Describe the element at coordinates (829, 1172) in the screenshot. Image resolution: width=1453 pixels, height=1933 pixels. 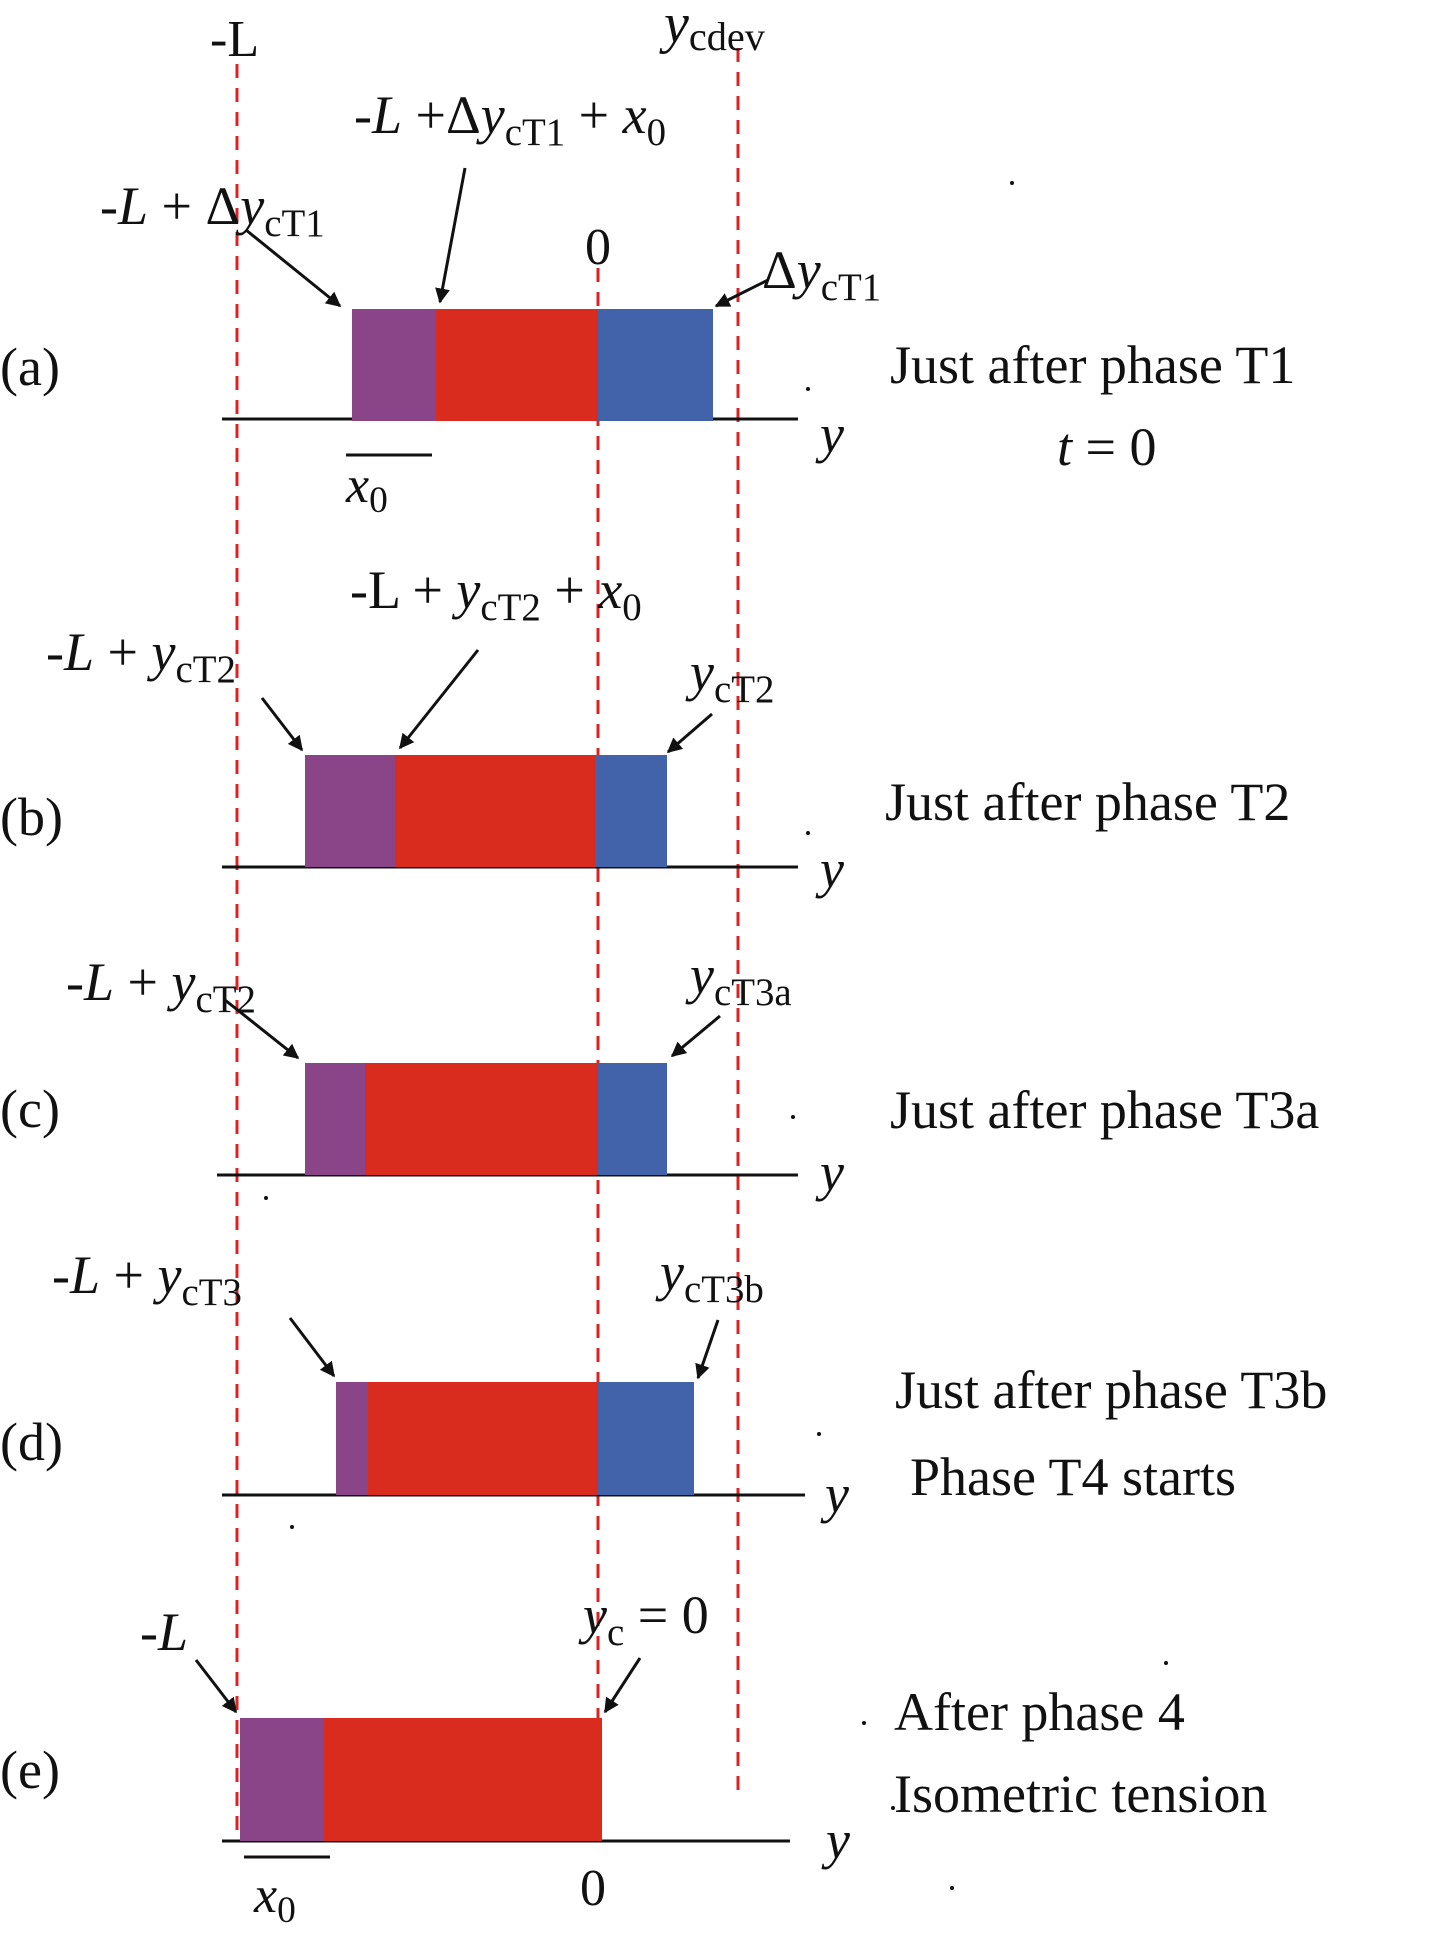
I see `axis-label-c: y` at that location.